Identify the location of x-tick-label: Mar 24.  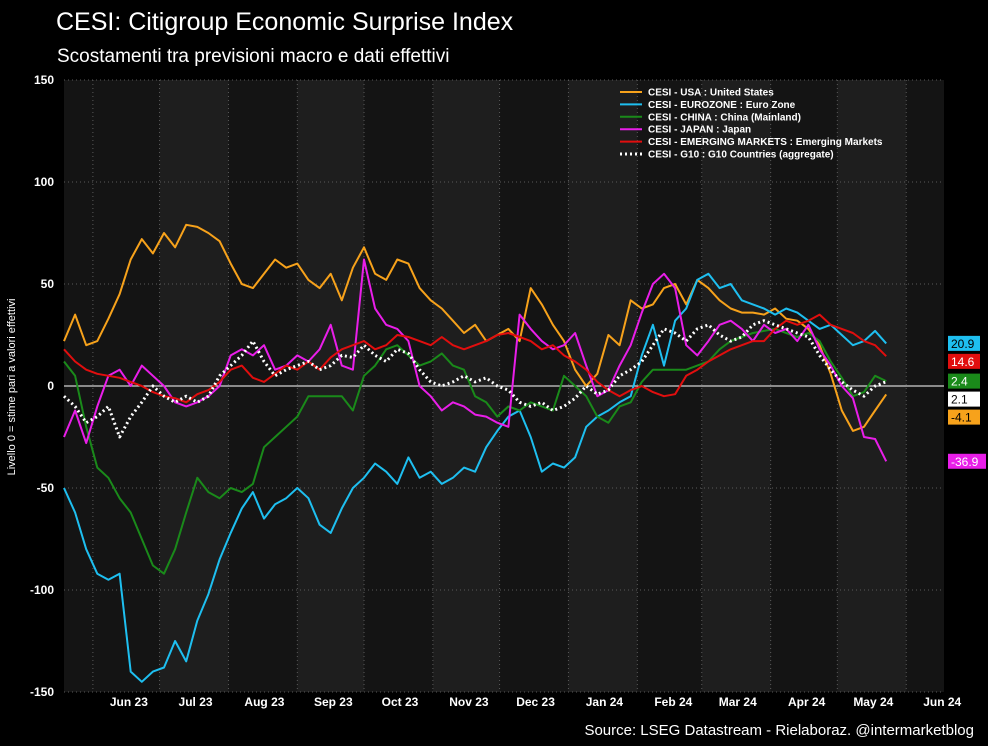
(738, 702).